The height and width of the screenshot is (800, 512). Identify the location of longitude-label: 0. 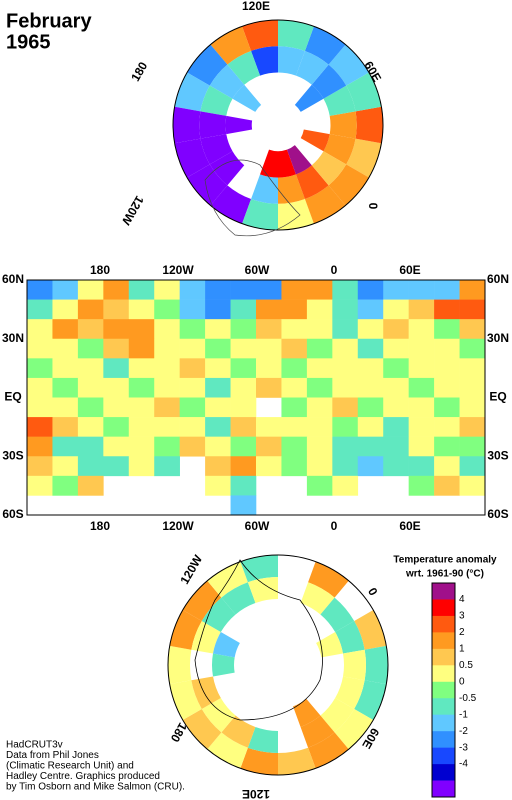
(373, 591).